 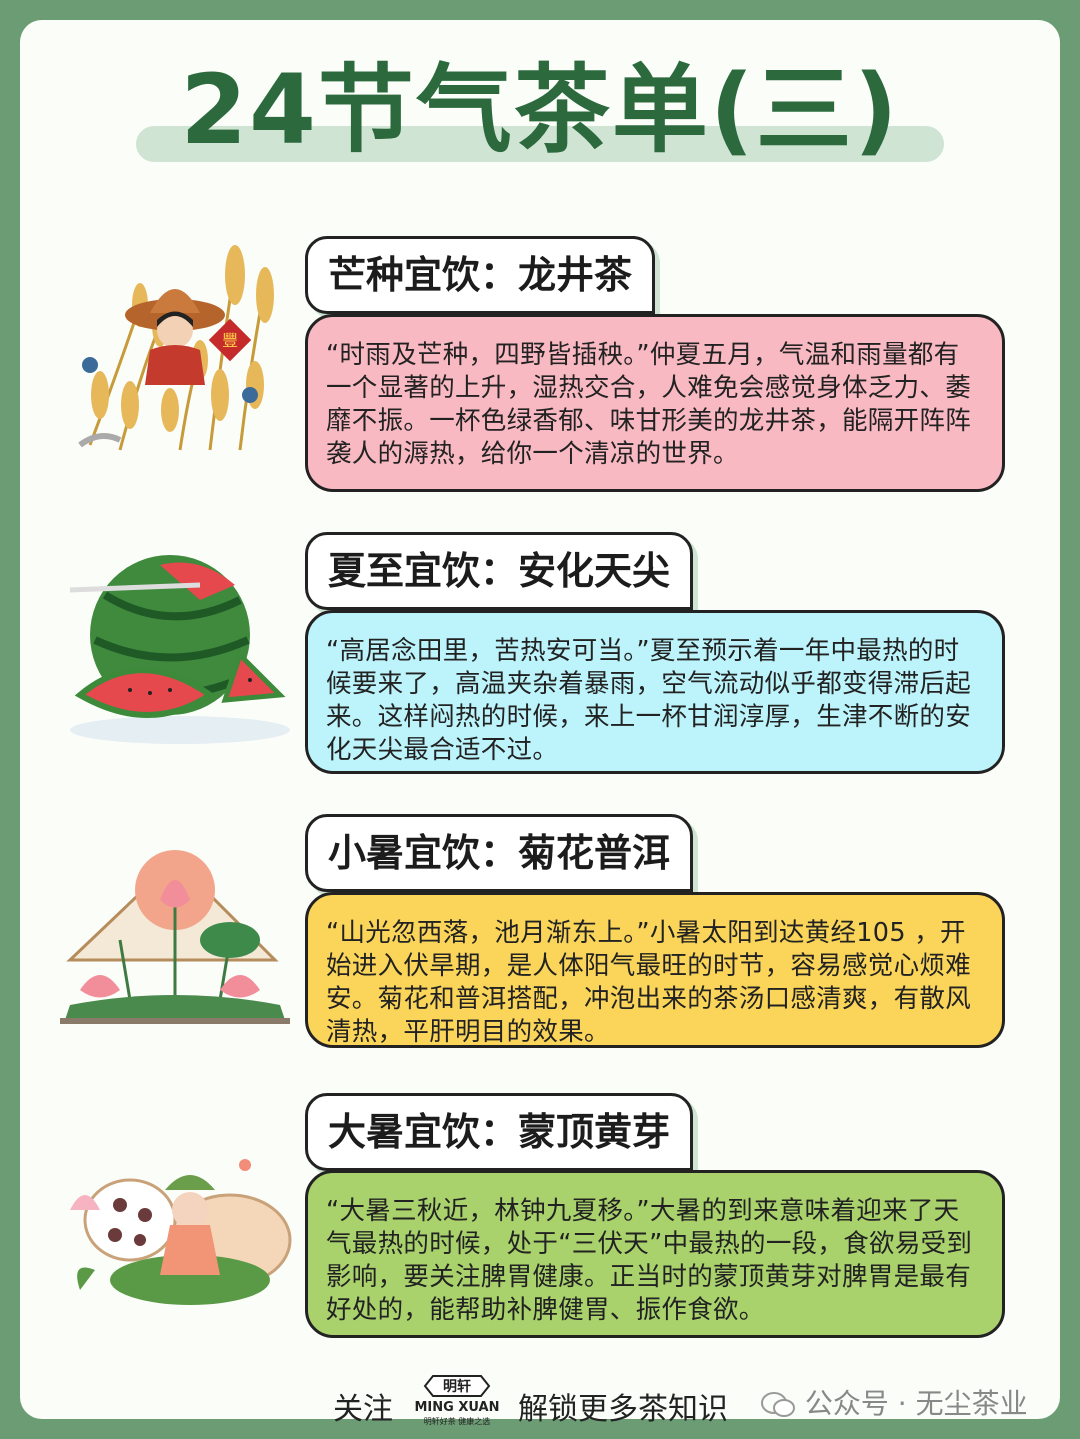 What do you see at coordinates (175, 937) in the screenshot?
I see `lotus-fan-illustration` at bounding box center [175, 937].